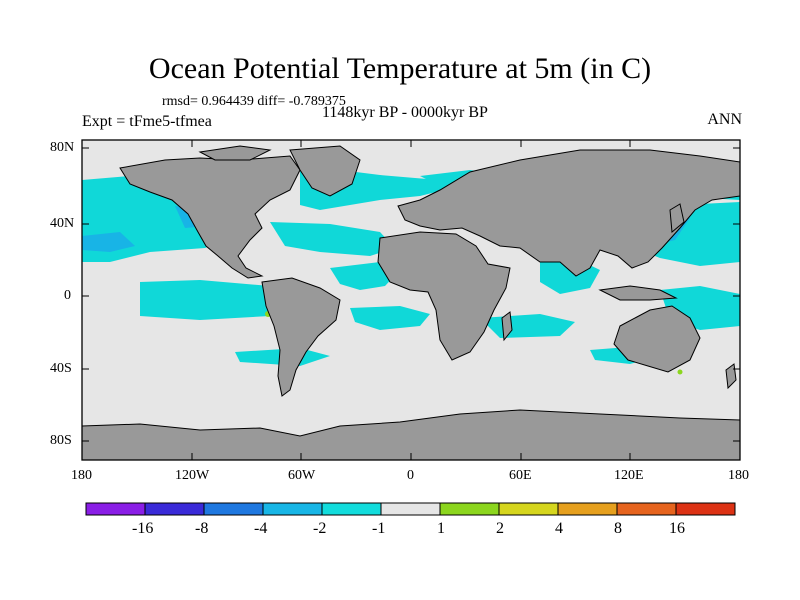 This screenshot has width=800, height=600. Describe the element at coordinates (405, 112) in the screenshot. I see `period-label: 1148kyr BP - 0000kyr BP` at that location.